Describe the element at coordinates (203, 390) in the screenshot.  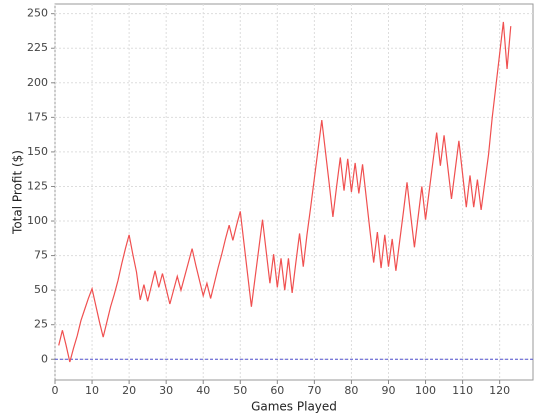
I see `x-tick-label: 40` at that location.